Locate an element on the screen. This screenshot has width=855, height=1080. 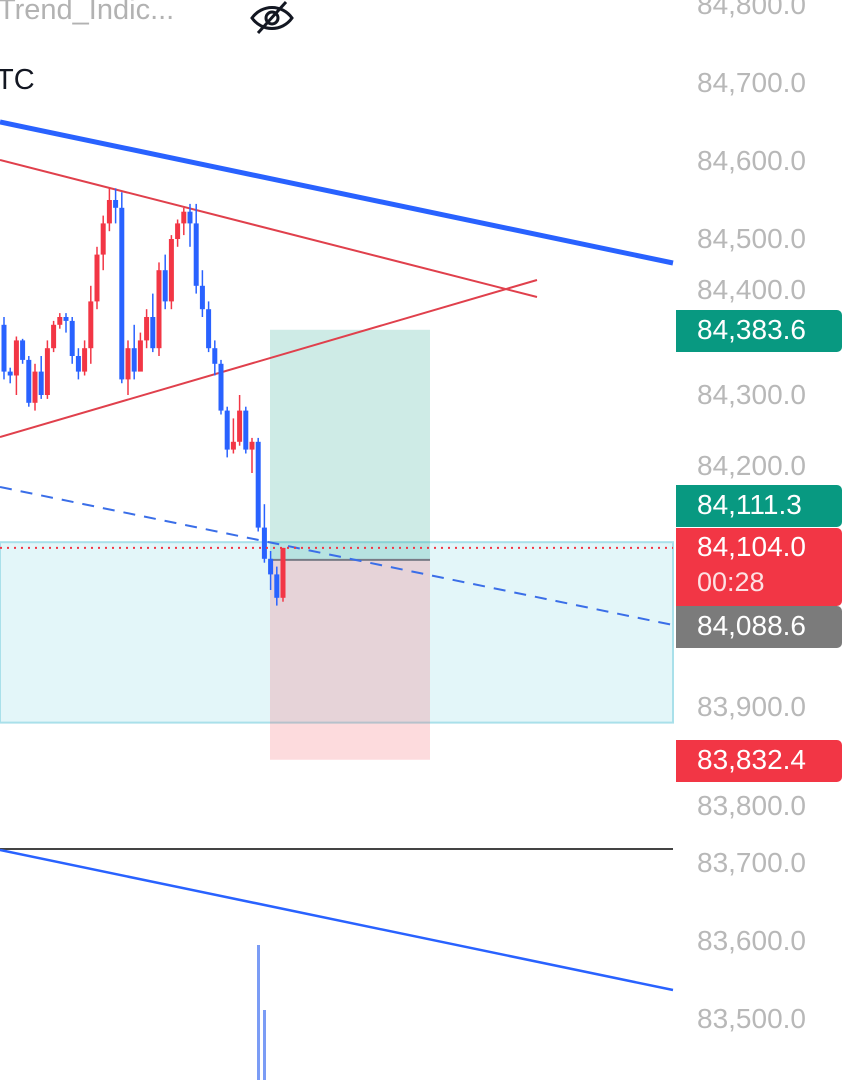
y-axis-tick: 84,600.0 is located at coordinates (751, 160).